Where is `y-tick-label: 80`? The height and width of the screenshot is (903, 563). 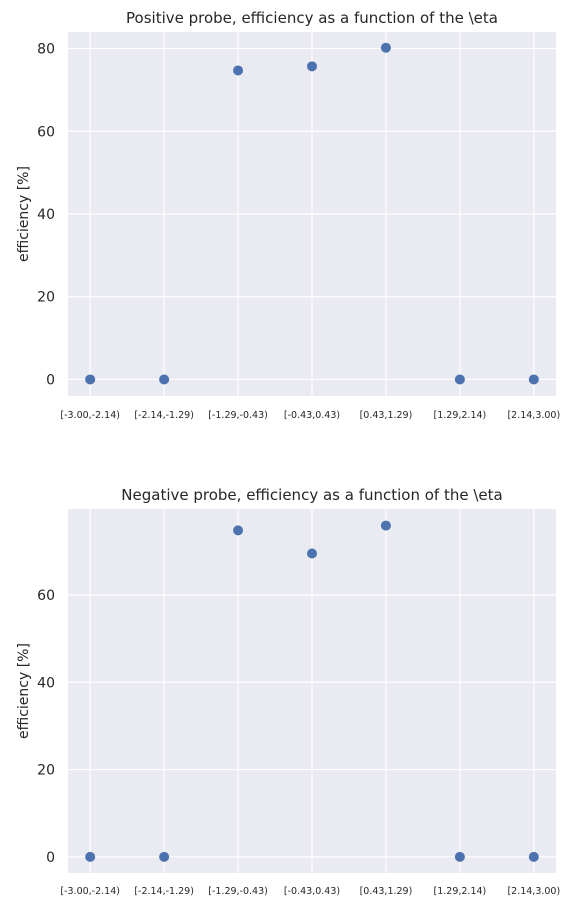 y-tick-label: 80 is located at coordinates (46, 50).